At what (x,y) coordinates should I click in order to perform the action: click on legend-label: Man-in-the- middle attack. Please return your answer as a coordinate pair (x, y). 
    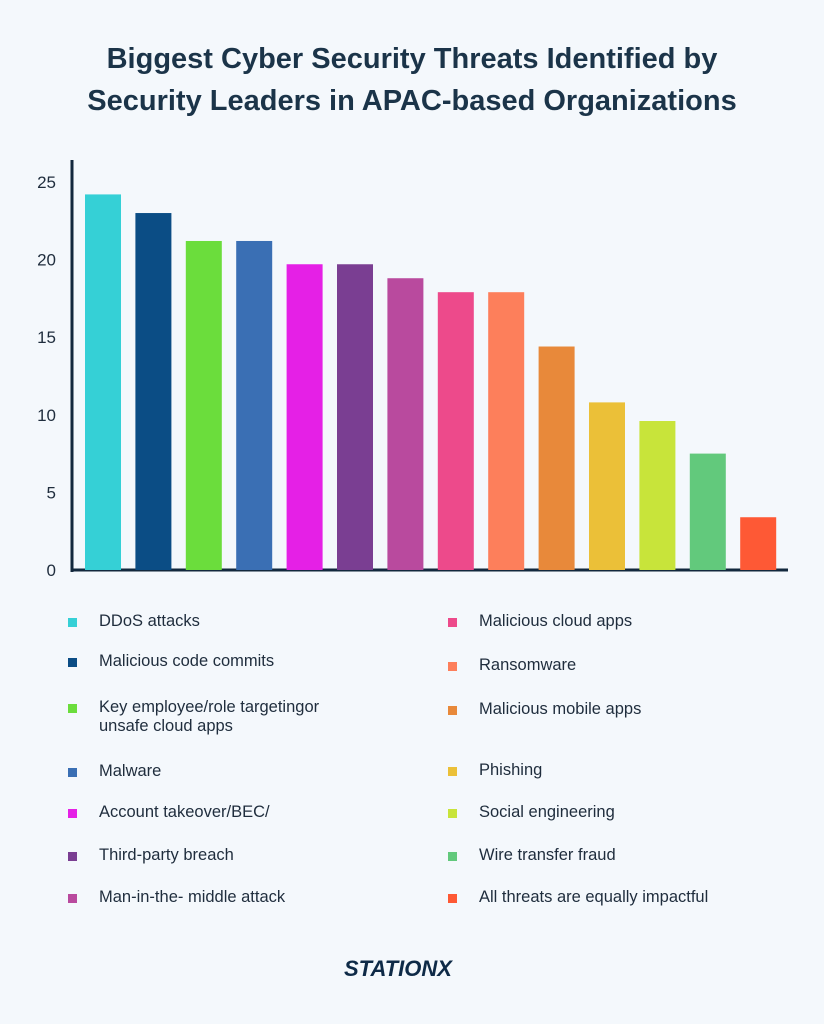
    Looking at the image, I should click on (192, 897).